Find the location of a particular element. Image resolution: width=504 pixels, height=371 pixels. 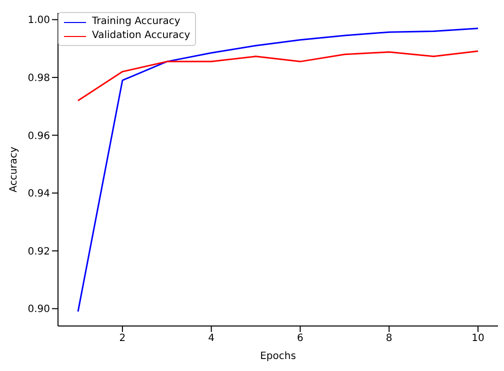

y-axis-title: Accuracy is located at coordinates (14, 169).